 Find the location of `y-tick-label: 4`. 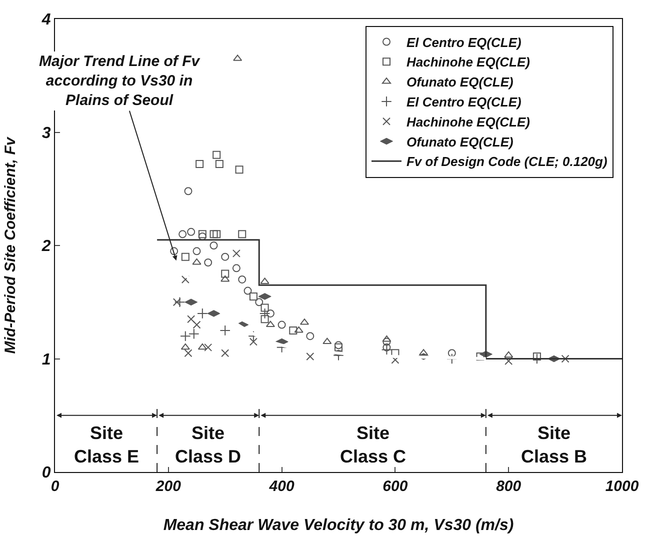

y-tick-label: 4 is located at coordinates (45, 20).